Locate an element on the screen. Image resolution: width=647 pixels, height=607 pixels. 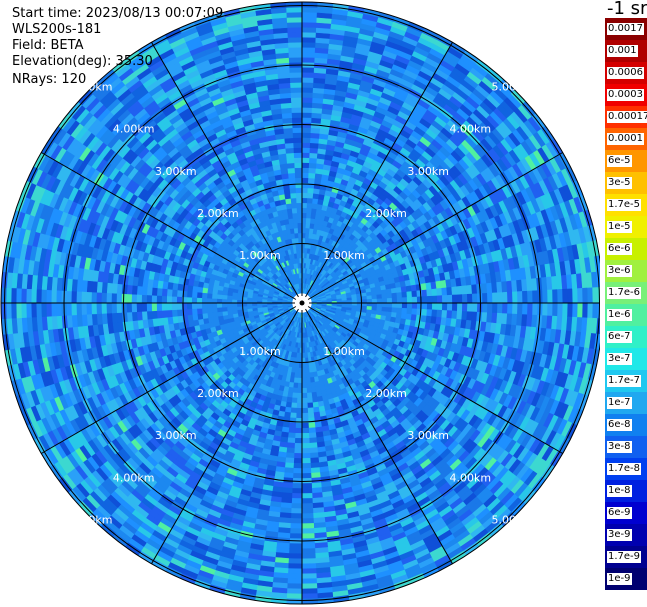
colorbar-label-6: 6e-5 is located at coordinates (619, 161).